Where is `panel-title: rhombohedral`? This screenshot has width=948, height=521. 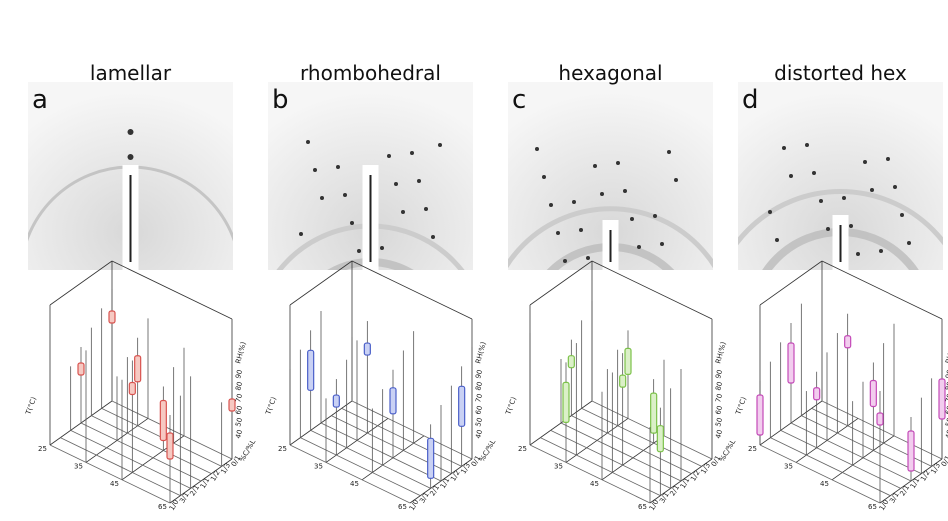 panel-title: rhombohedral is located at coordinates (370, 73).